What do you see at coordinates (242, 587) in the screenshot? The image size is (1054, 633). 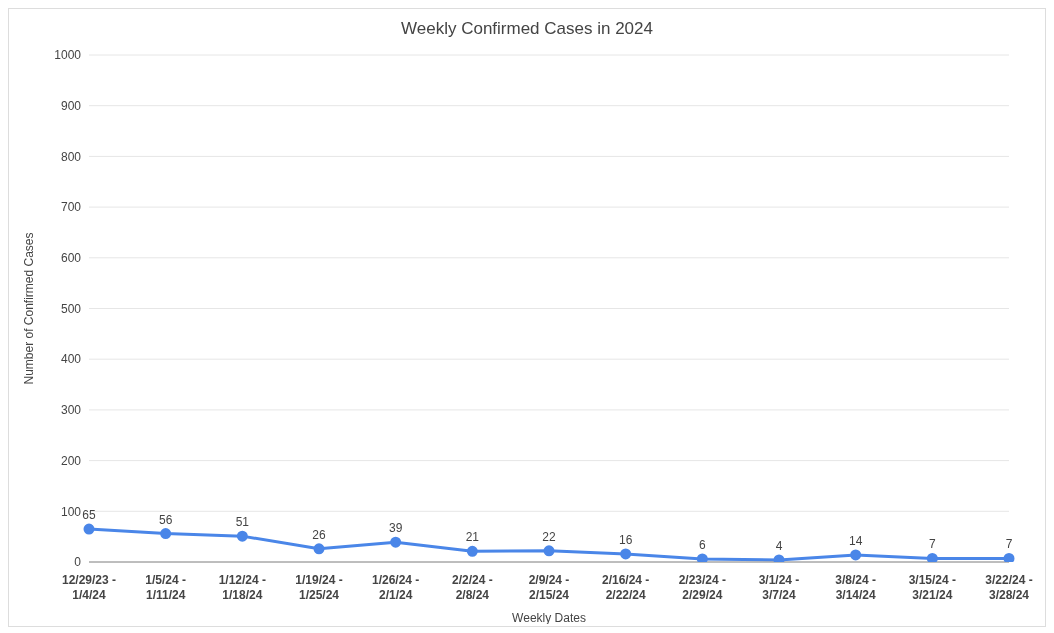 I see `x-tick-label: 1/12/24 - 1/18/24` at bounding box center [242, 587].